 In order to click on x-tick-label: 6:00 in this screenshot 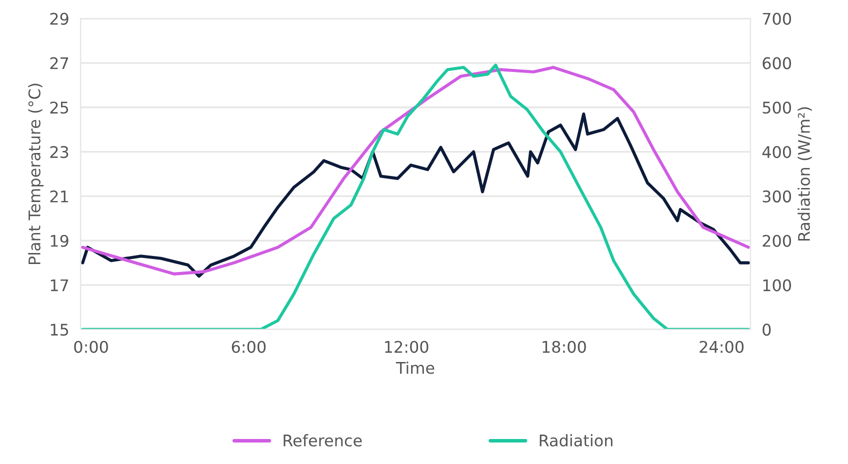, I will do `click(249, 346)`.